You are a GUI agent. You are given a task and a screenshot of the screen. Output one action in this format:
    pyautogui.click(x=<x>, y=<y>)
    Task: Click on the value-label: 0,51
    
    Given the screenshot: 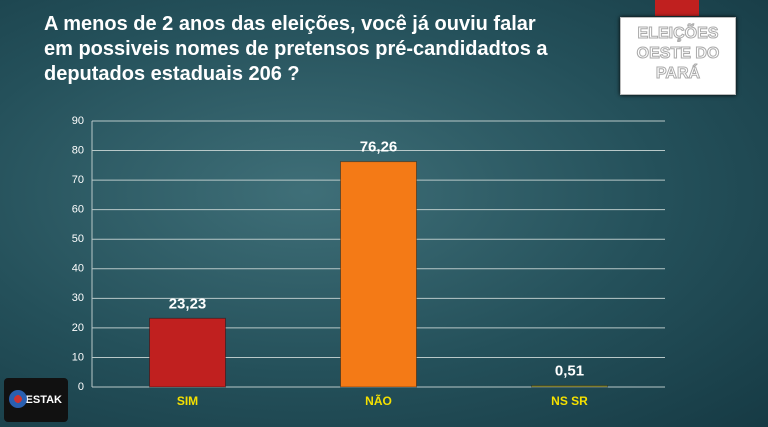 What is the action you would take?
    pyautogui.click(x=569, y=370)
    